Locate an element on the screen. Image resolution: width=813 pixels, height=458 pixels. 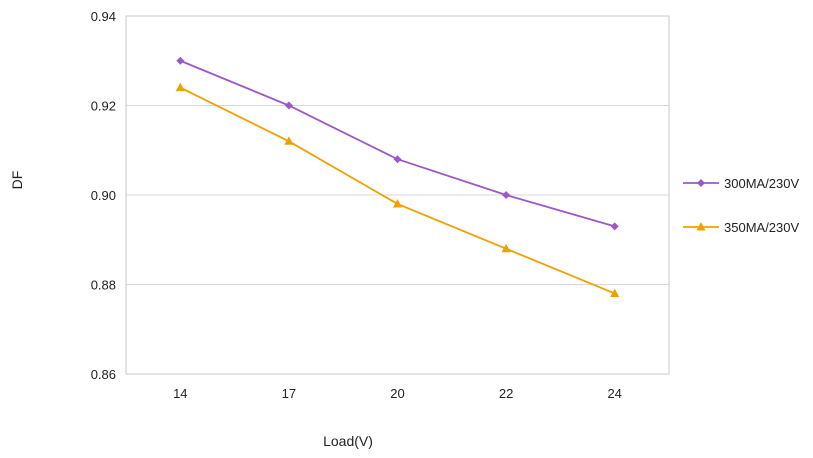
y-tick-labels: 0.86 0.88 0.90 0.92 0.94 is located at coordinates (103, 195).